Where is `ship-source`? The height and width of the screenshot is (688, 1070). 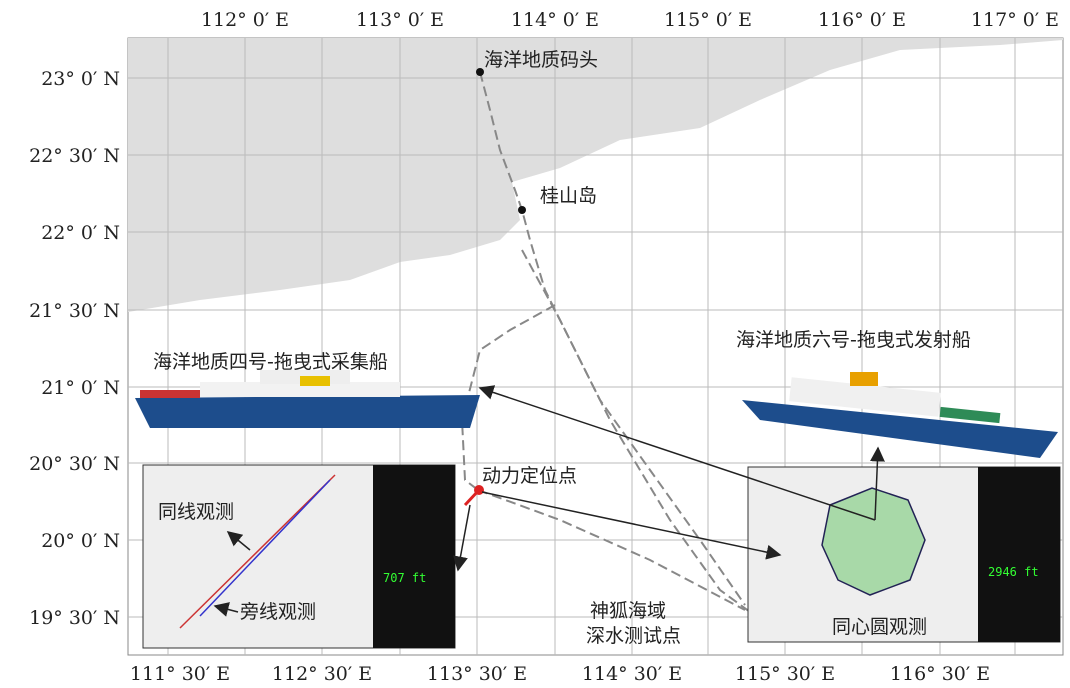 ship-source is located at coordinates (900, 415).